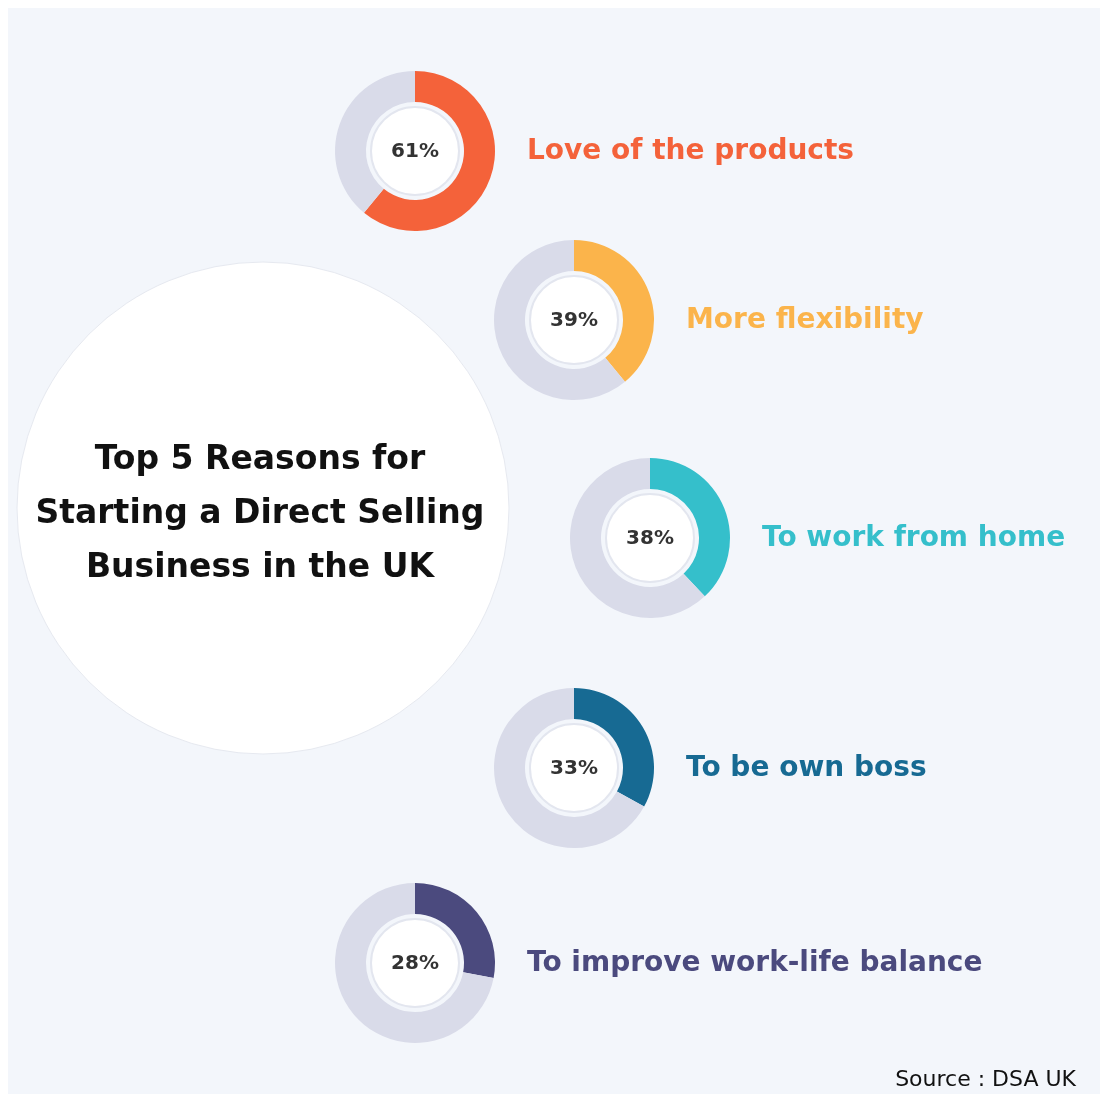  What do you see at coordinates (755, 961) in the screenshot?
I see `slice-label: To improve work-life balance` at bounding box center [755, 961].